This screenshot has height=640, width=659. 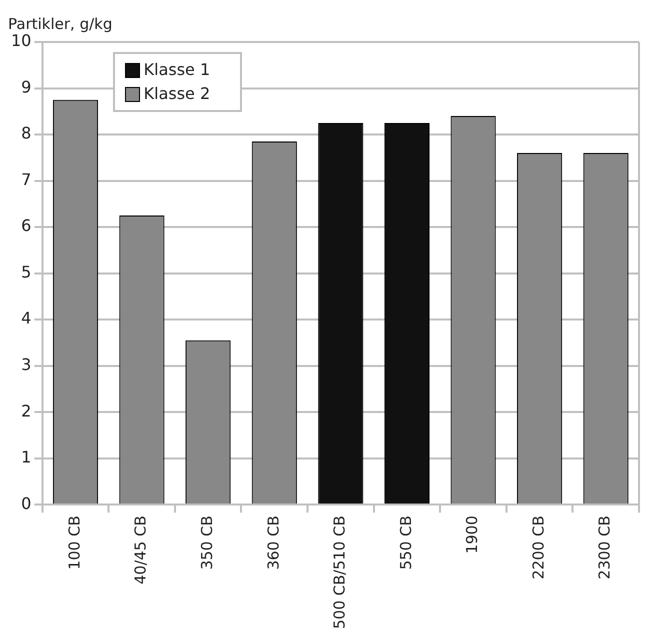 I want to click on y-tick-label: 1, so click(x=26, y=457).